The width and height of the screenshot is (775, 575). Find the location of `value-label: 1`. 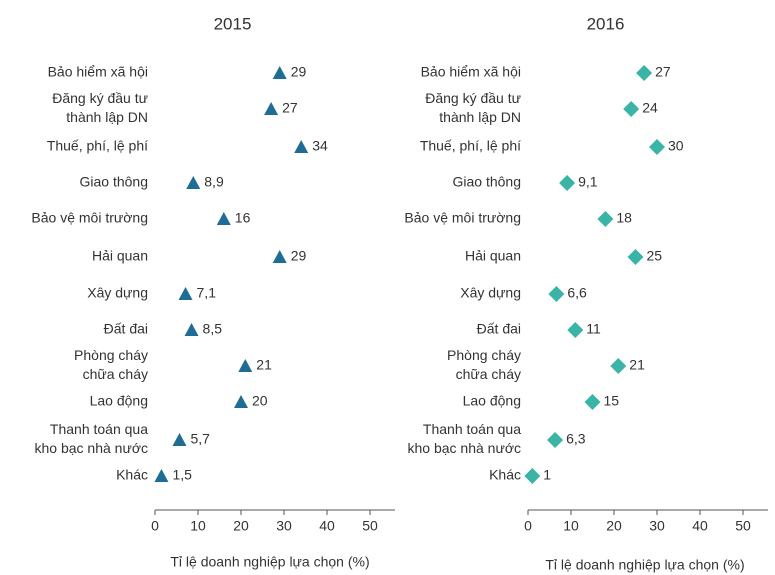

value-label: 1 is located at coordinates (547, 475).